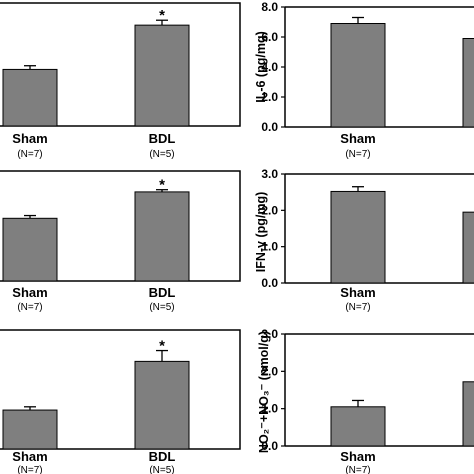  I want to click on y-tick-label: 8.0, so click(269, 7).